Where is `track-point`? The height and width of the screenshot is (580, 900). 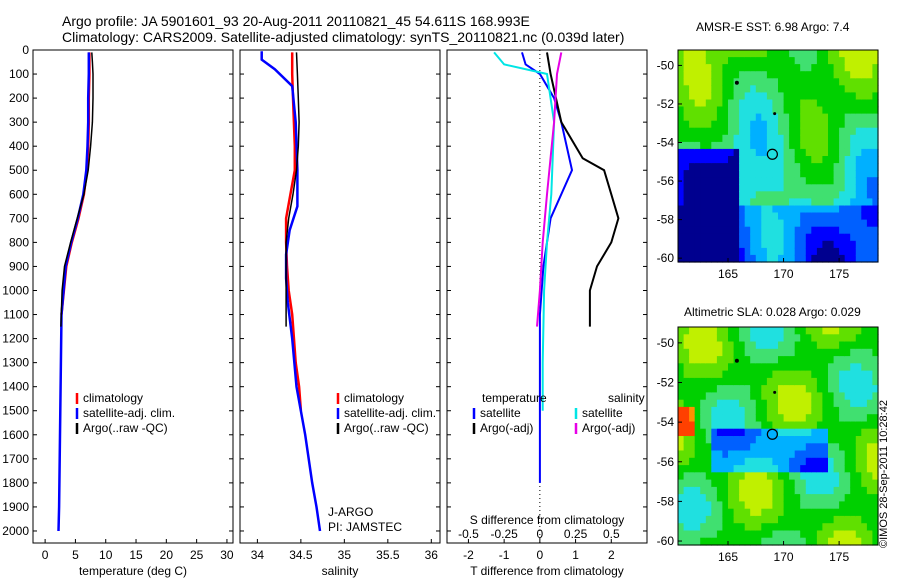 track-point is located at coordinates (736, 82).